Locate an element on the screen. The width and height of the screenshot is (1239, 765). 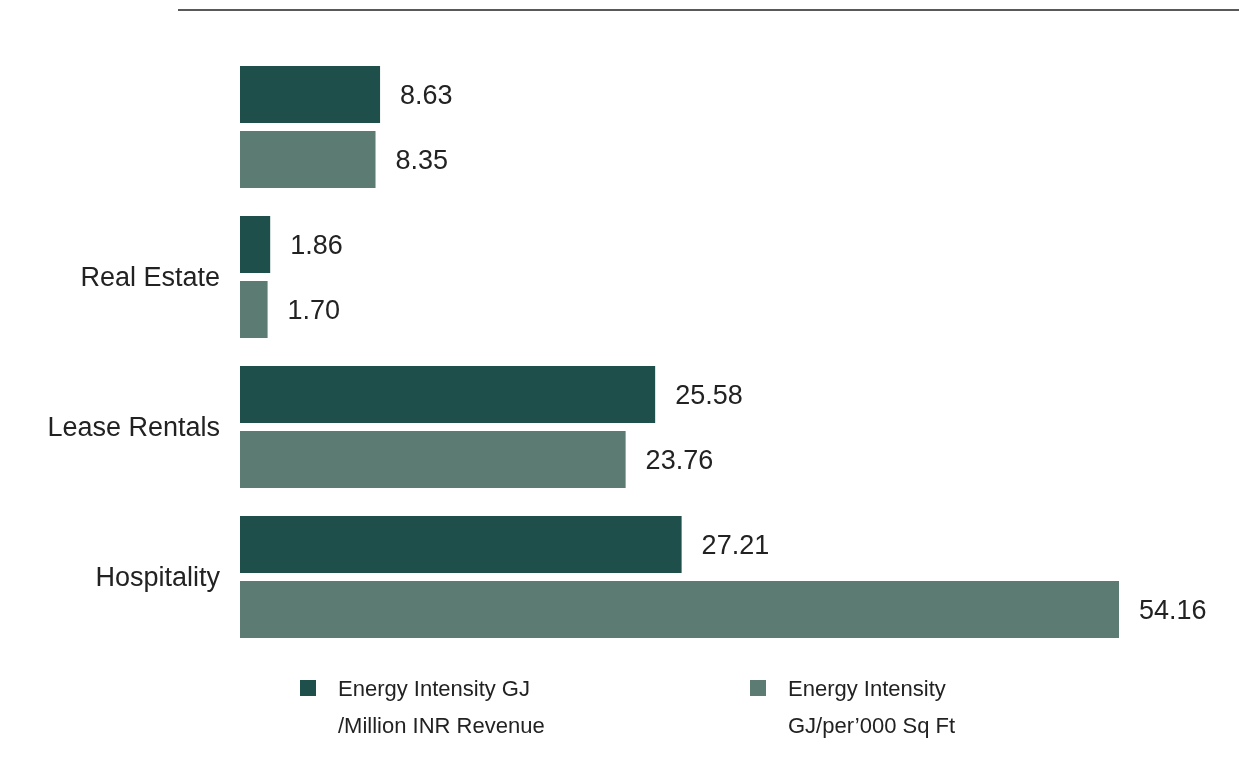
legend-label: Energy Intensity GJ /Million INR Revenue is located at coordinates (441, 706).